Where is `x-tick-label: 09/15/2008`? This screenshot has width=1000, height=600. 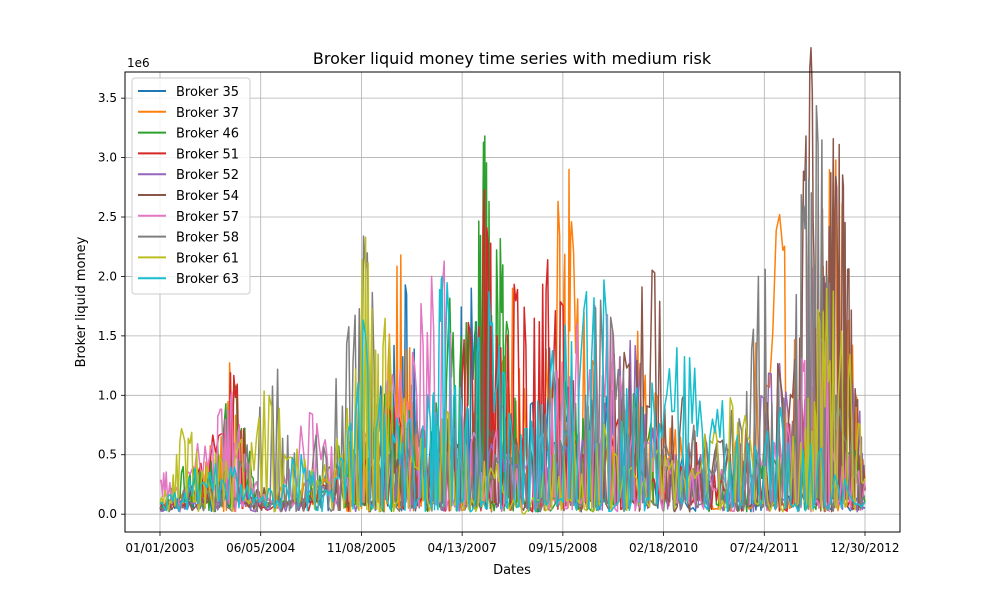 x-tick-label: 09/15/2008 is located at coordinates (562, 548).